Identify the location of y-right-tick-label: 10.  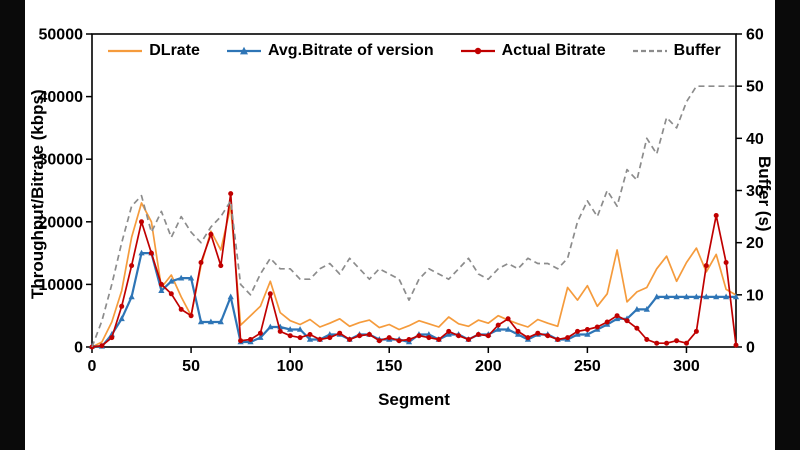
(755, 295).